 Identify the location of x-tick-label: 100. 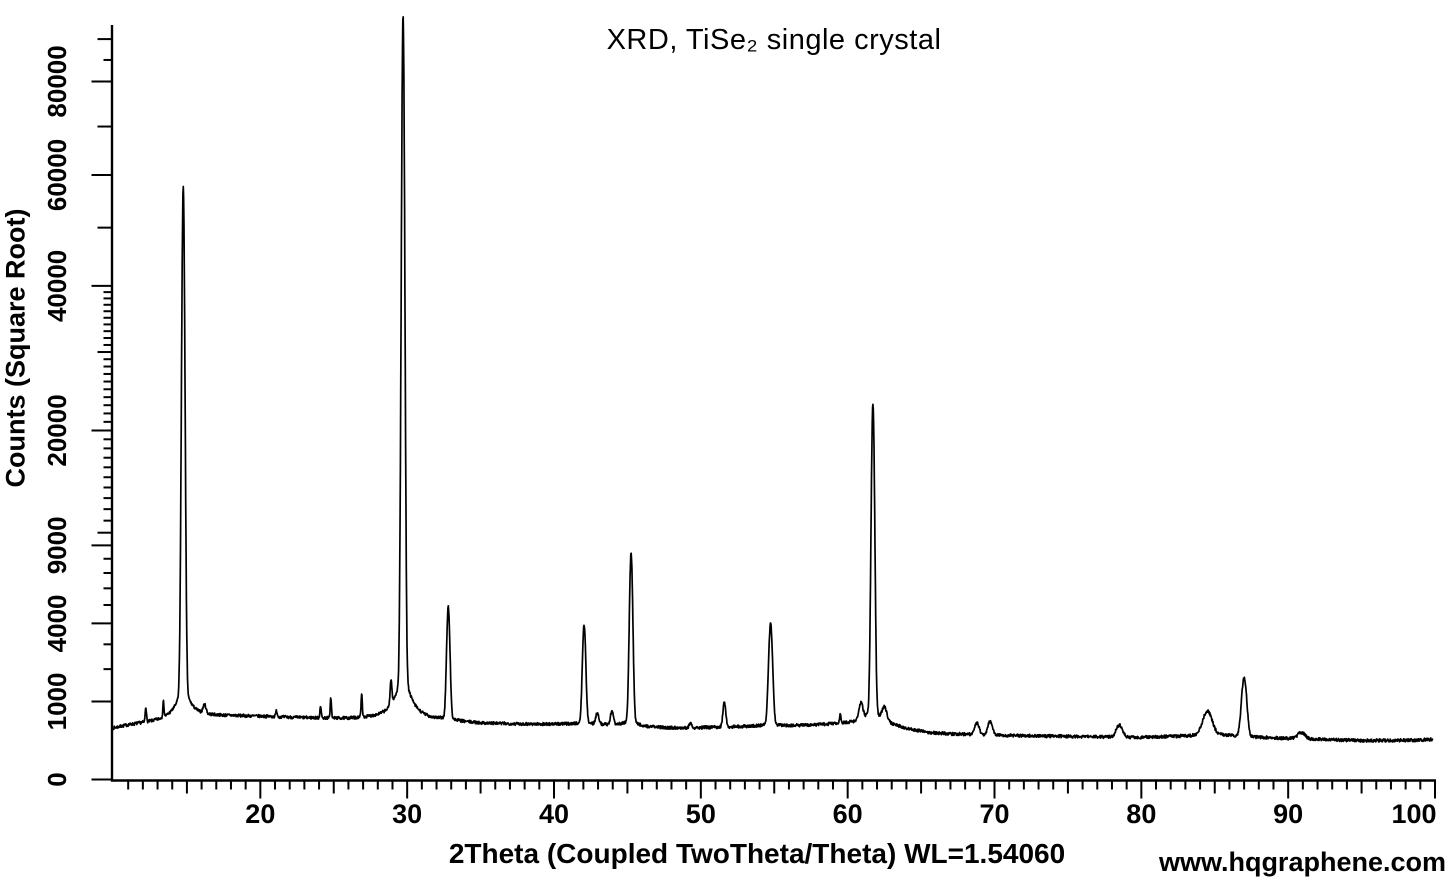
(1413, 814).